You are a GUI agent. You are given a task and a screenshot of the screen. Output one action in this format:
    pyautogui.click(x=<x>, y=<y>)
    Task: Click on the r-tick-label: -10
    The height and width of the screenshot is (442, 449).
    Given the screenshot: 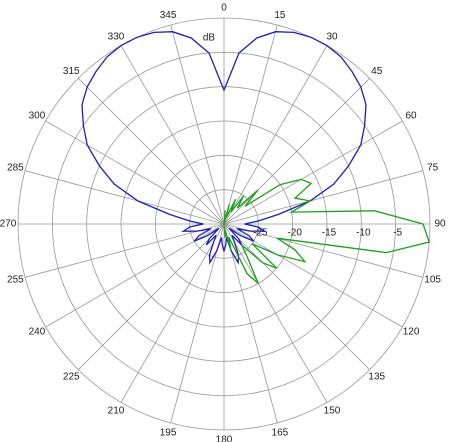 What is the action you would take?
    pyautogui.click(x=363, y=233)
    